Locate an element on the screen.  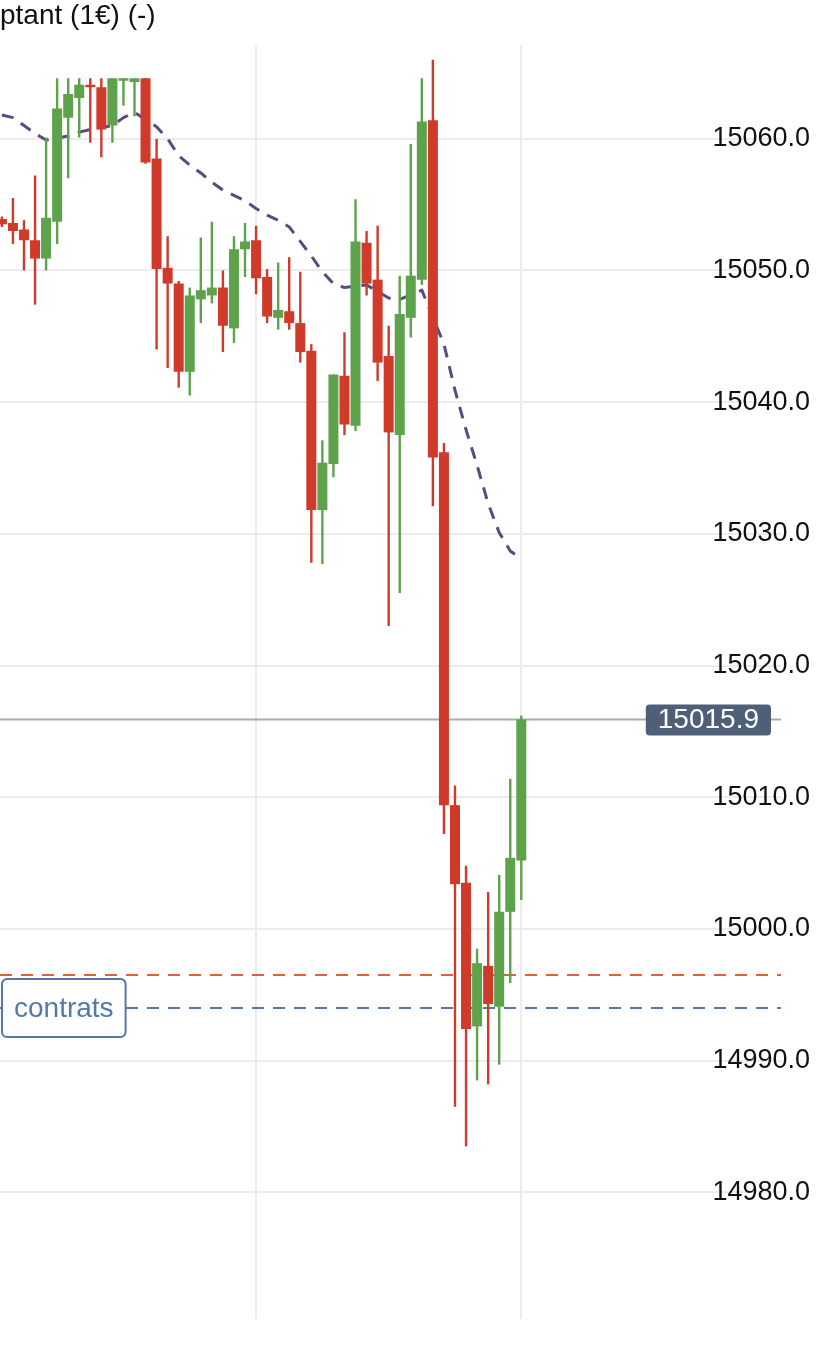
y-tick-label: 15030.0 is located at coordinates (761, 532).